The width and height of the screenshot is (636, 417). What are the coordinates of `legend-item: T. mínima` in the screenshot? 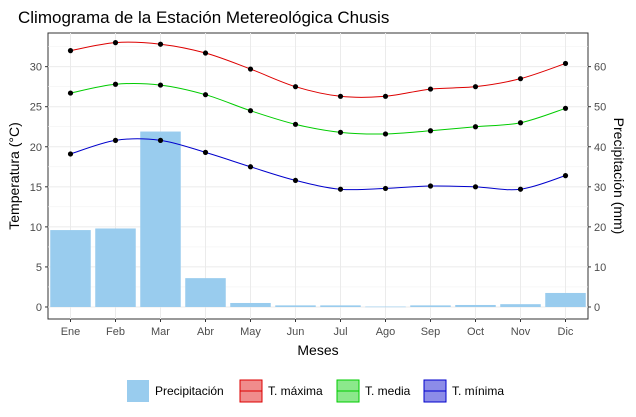 It's located at (463, 391).